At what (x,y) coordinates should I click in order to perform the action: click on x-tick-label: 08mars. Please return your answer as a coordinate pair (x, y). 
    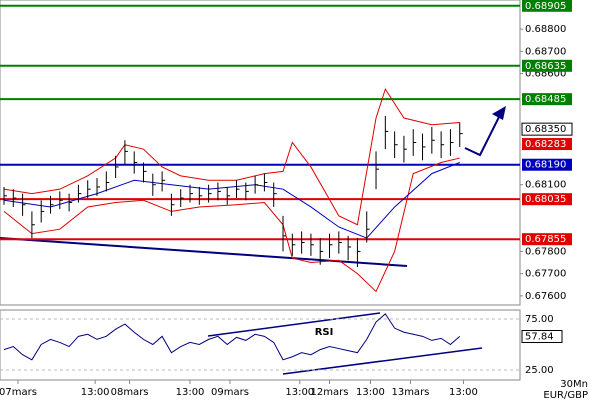
    Looking at the image, I should click on (130, 392).